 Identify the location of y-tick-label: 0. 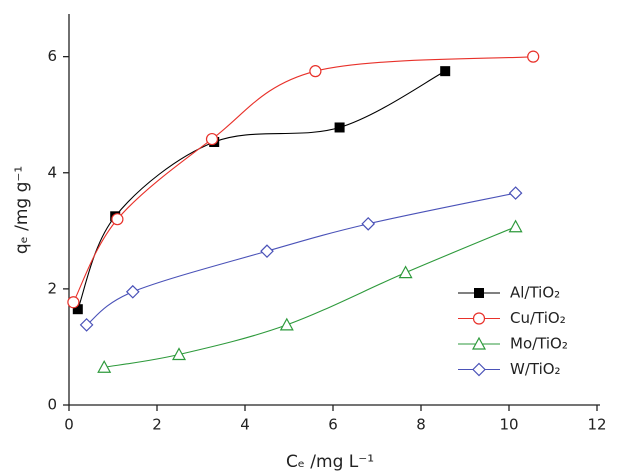
(52, 405).